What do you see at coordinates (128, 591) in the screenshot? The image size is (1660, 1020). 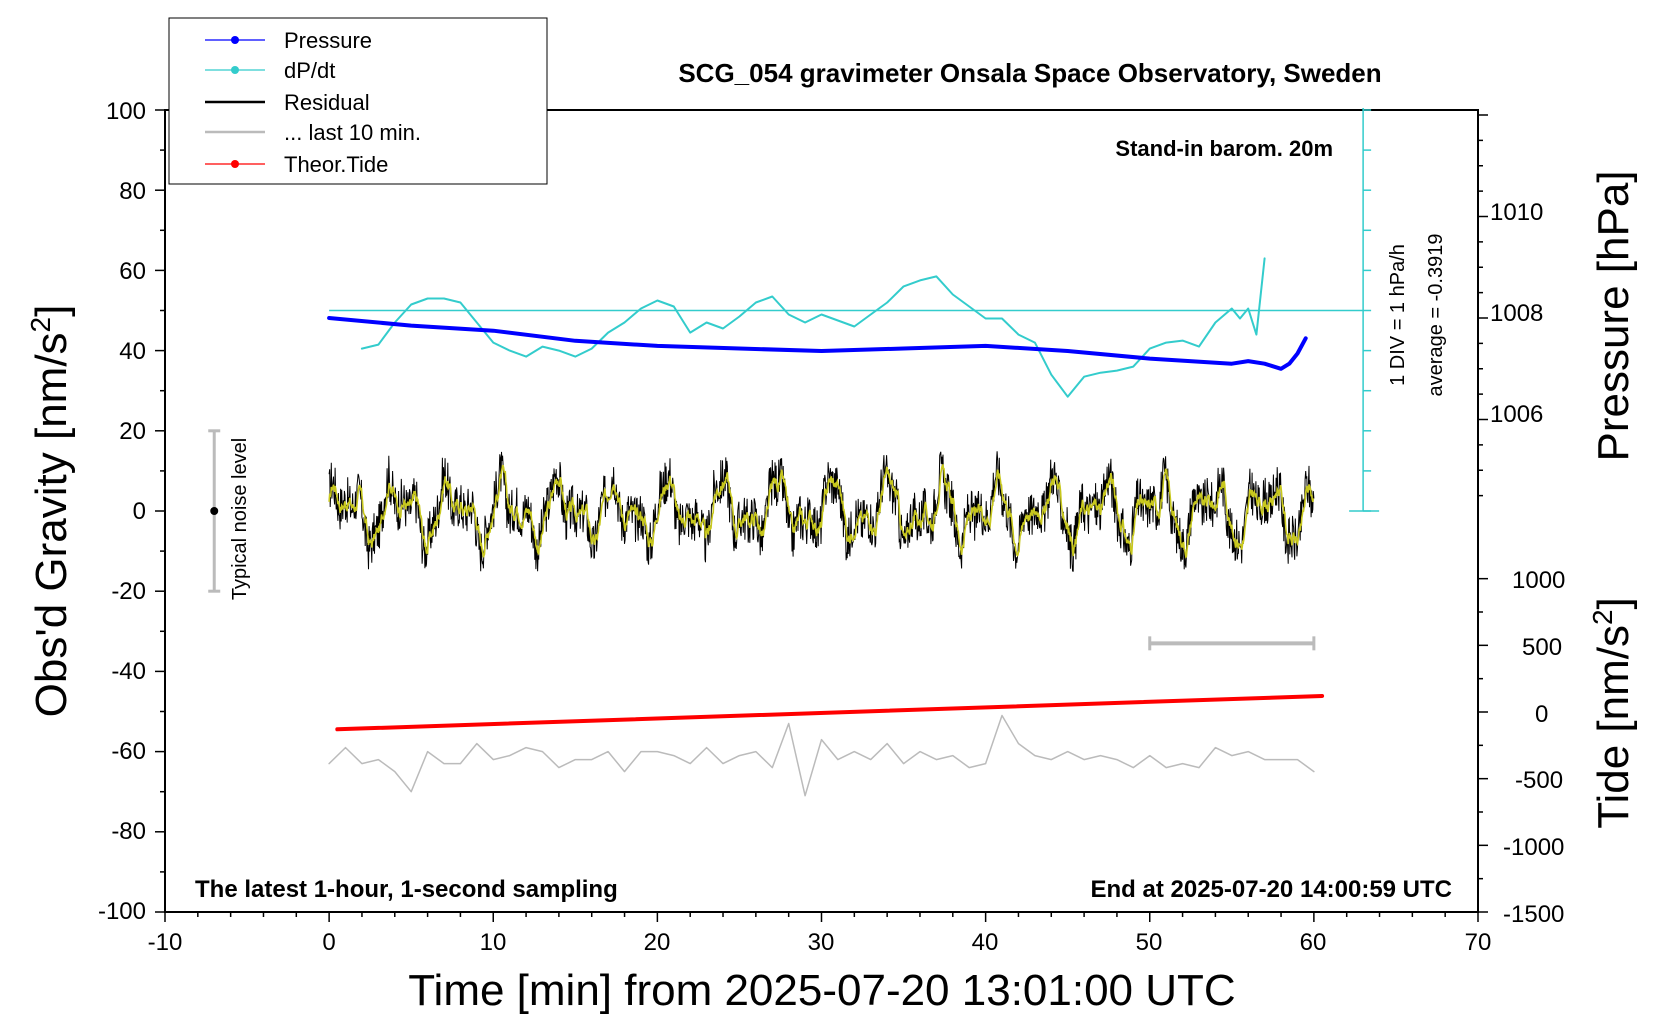 I see `y-tick-label: -20` at bounding box center [128, 591].